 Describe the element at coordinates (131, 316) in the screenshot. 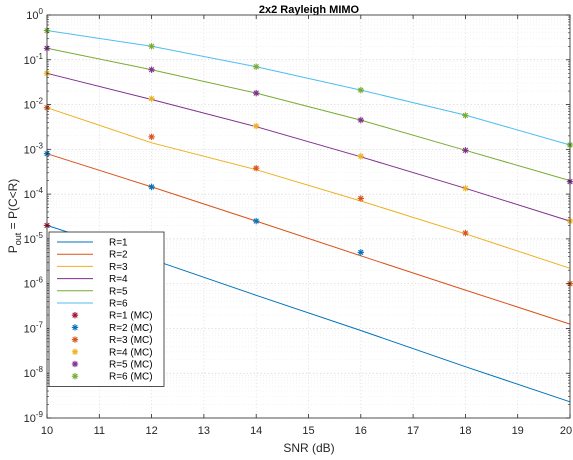

I see `legend-label: R=1 (MC)` at that location.